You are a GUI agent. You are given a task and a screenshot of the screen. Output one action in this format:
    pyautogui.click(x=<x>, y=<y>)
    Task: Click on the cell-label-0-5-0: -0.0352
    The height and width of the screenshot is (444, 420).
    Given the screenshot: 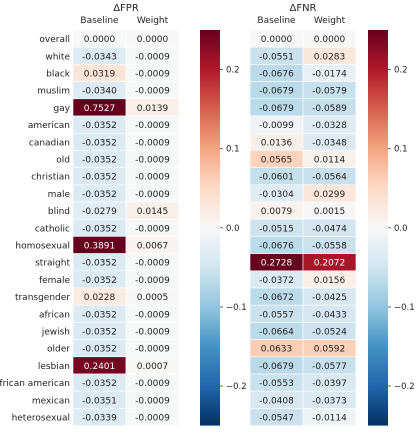 What is the action you would take?
    pyautogui.click(x=99, y=126)
    